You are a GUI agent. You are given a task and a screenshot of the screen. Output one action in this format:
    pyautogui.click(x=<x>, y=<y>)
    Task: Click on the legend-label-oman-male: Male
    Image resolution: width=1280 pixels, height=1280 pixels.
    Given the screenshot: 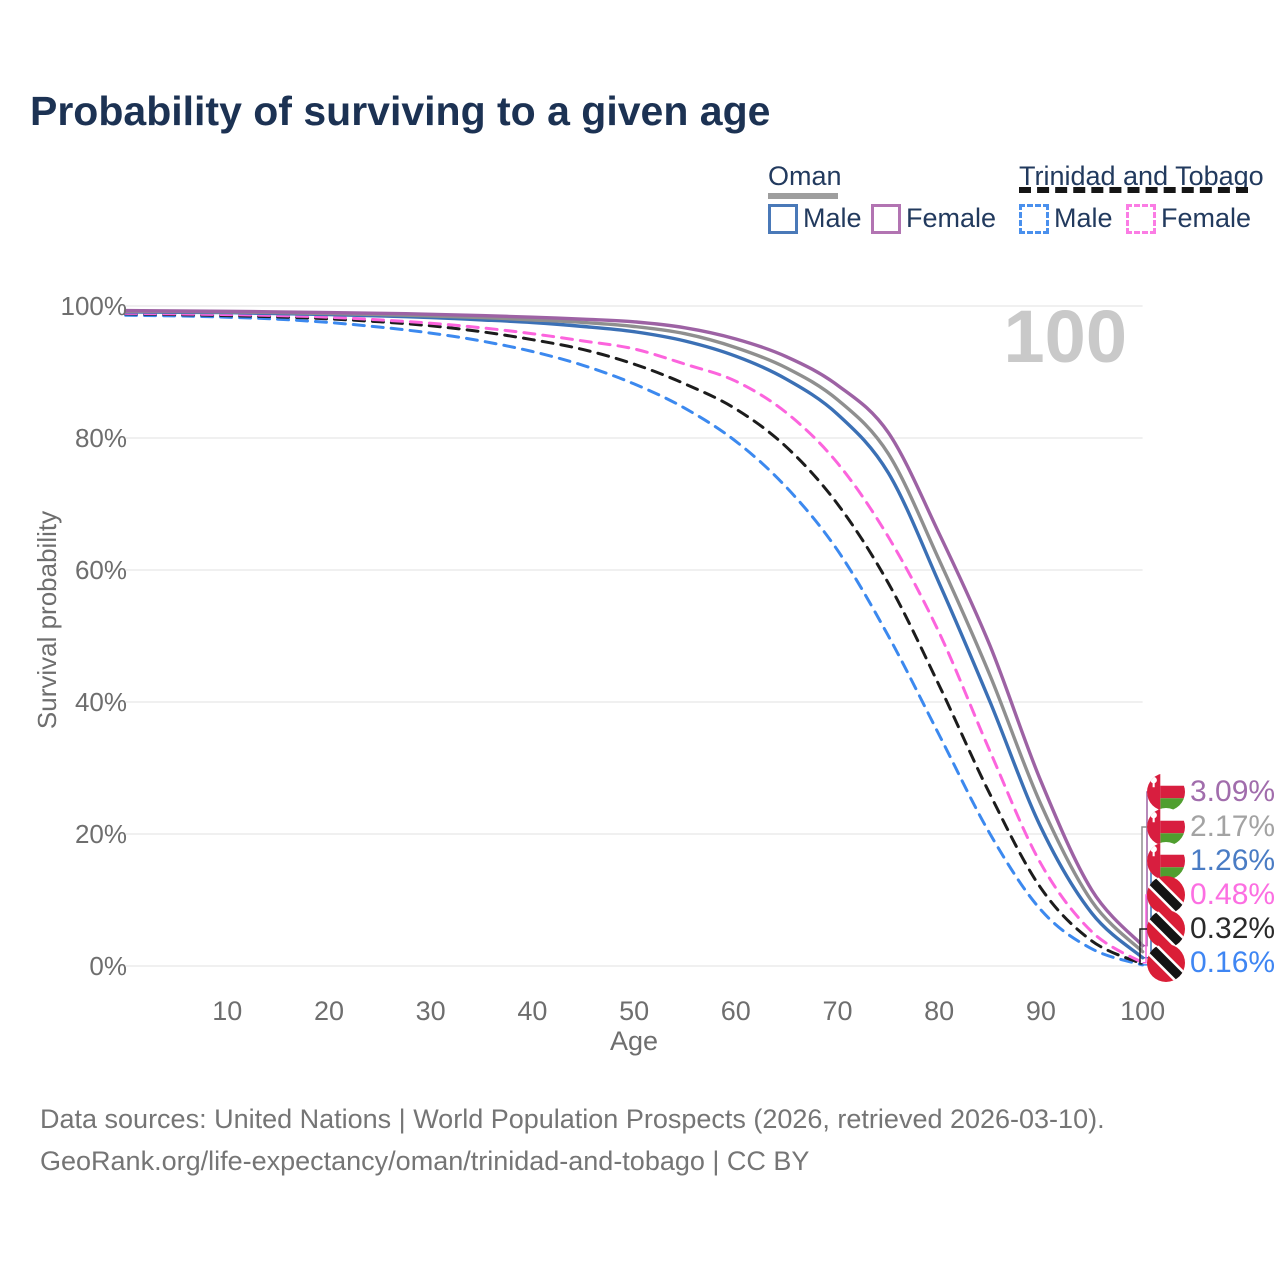 What is the action you would take?
    pyautogui.click(x=832, y=218)
    